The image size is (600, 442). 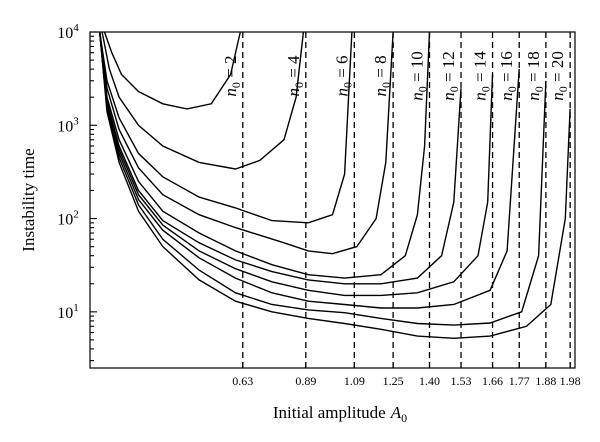 I want to click on x-tick-label: 0.63, so click(x=242, y=381).